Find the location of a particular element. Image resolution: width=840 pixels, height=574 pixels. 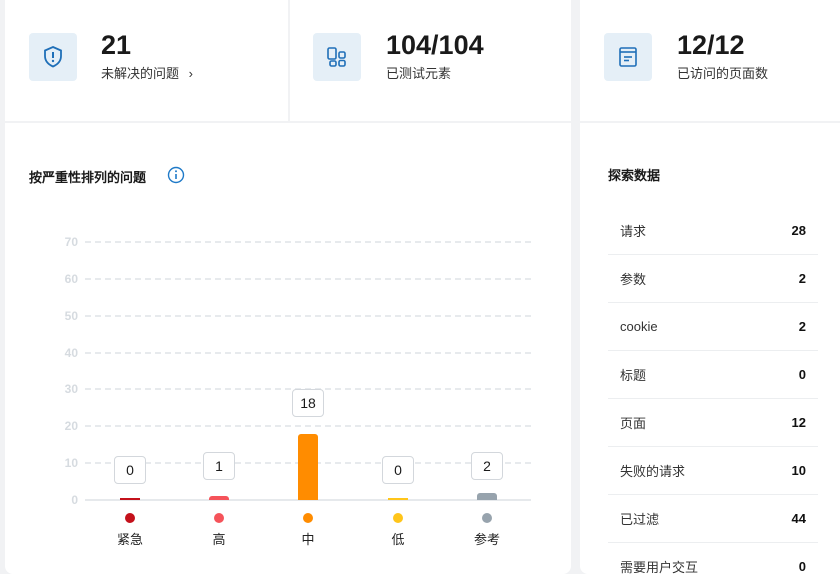

explore-row-label: 标题 is located at coordinates (633, 375).